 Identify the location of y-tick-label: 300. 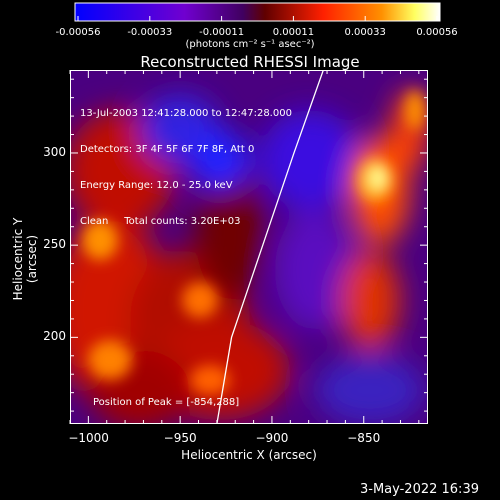
(54, 151).